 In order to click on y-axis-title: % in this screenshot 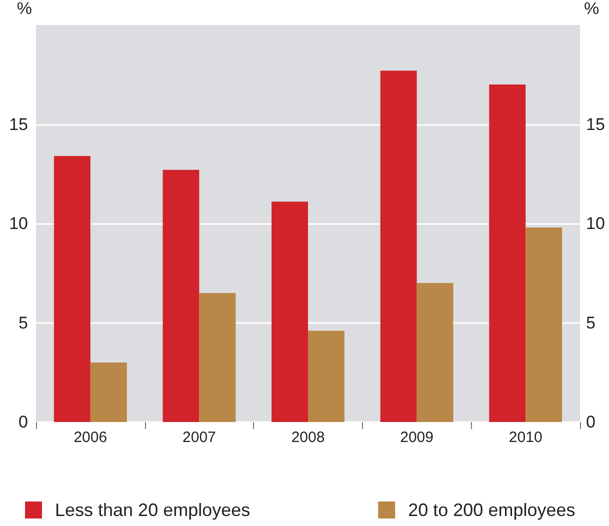, I will do `click(24, 9)`.